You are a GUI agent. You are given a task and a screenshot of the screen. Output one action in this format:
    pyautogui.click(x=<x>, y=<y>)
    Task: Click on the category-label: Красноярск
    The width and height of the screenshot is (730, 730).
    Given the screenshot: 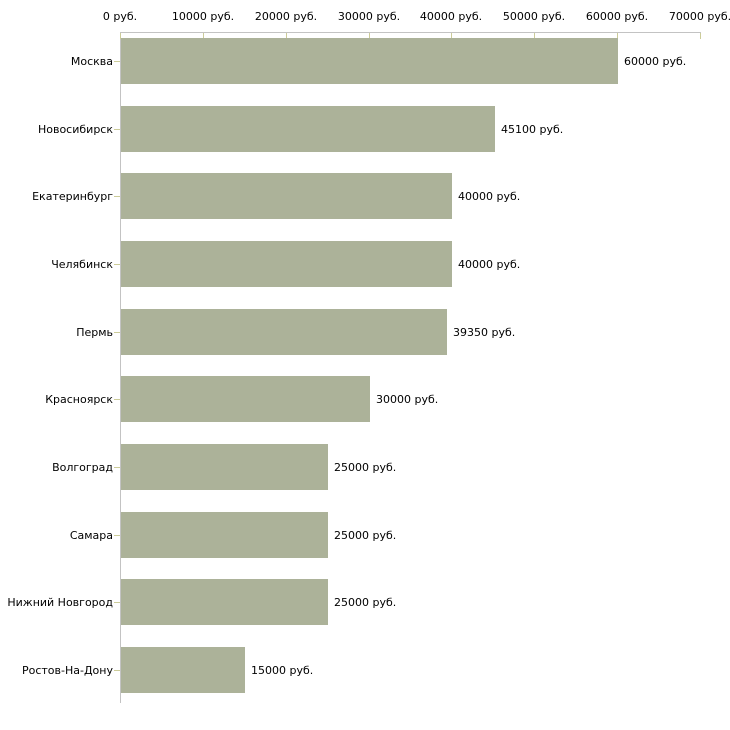 What is the action you would take?
    pyautogui.click(x=79, y=399)
    